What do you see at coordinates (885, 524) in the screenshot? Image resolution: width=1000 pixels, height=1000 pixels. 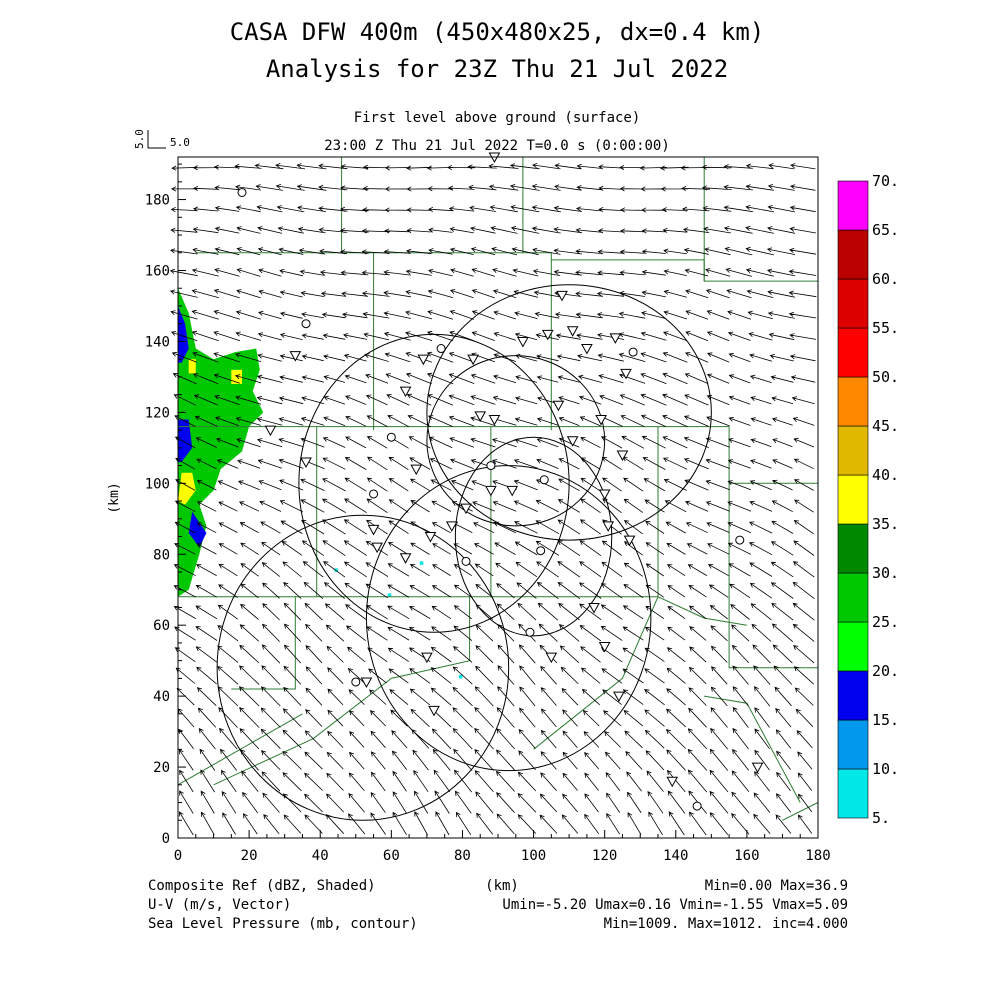 I see `colorbar-label: 35.` at bounding box center [885, 524].